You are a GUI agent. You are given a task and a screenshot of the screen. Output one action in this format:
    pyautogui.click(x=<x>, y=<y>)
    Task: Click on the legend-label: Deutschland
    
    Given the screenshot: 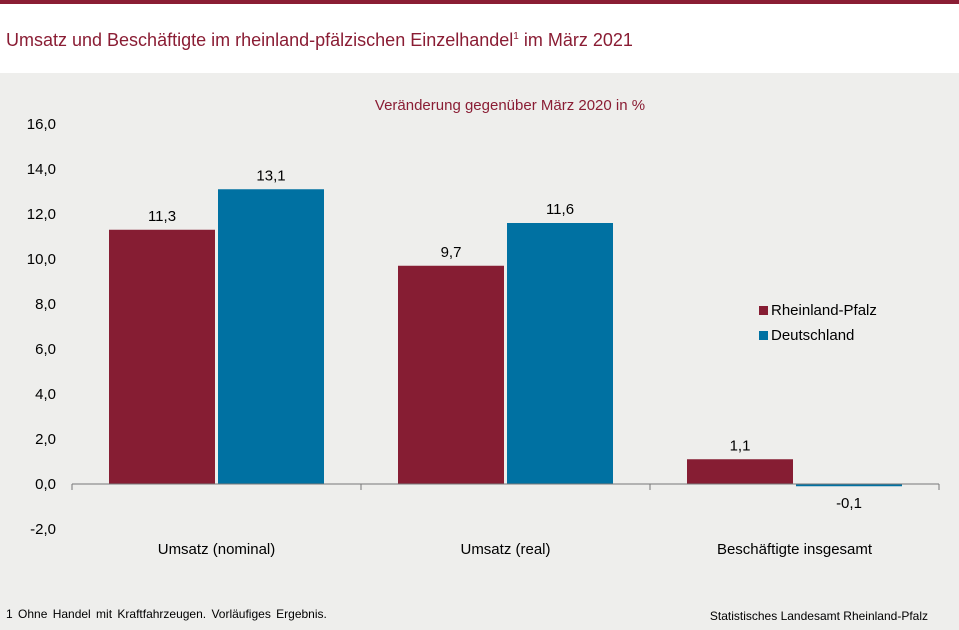 What is the action you would take?
    pyautogui.click(x=812, y=335)
    